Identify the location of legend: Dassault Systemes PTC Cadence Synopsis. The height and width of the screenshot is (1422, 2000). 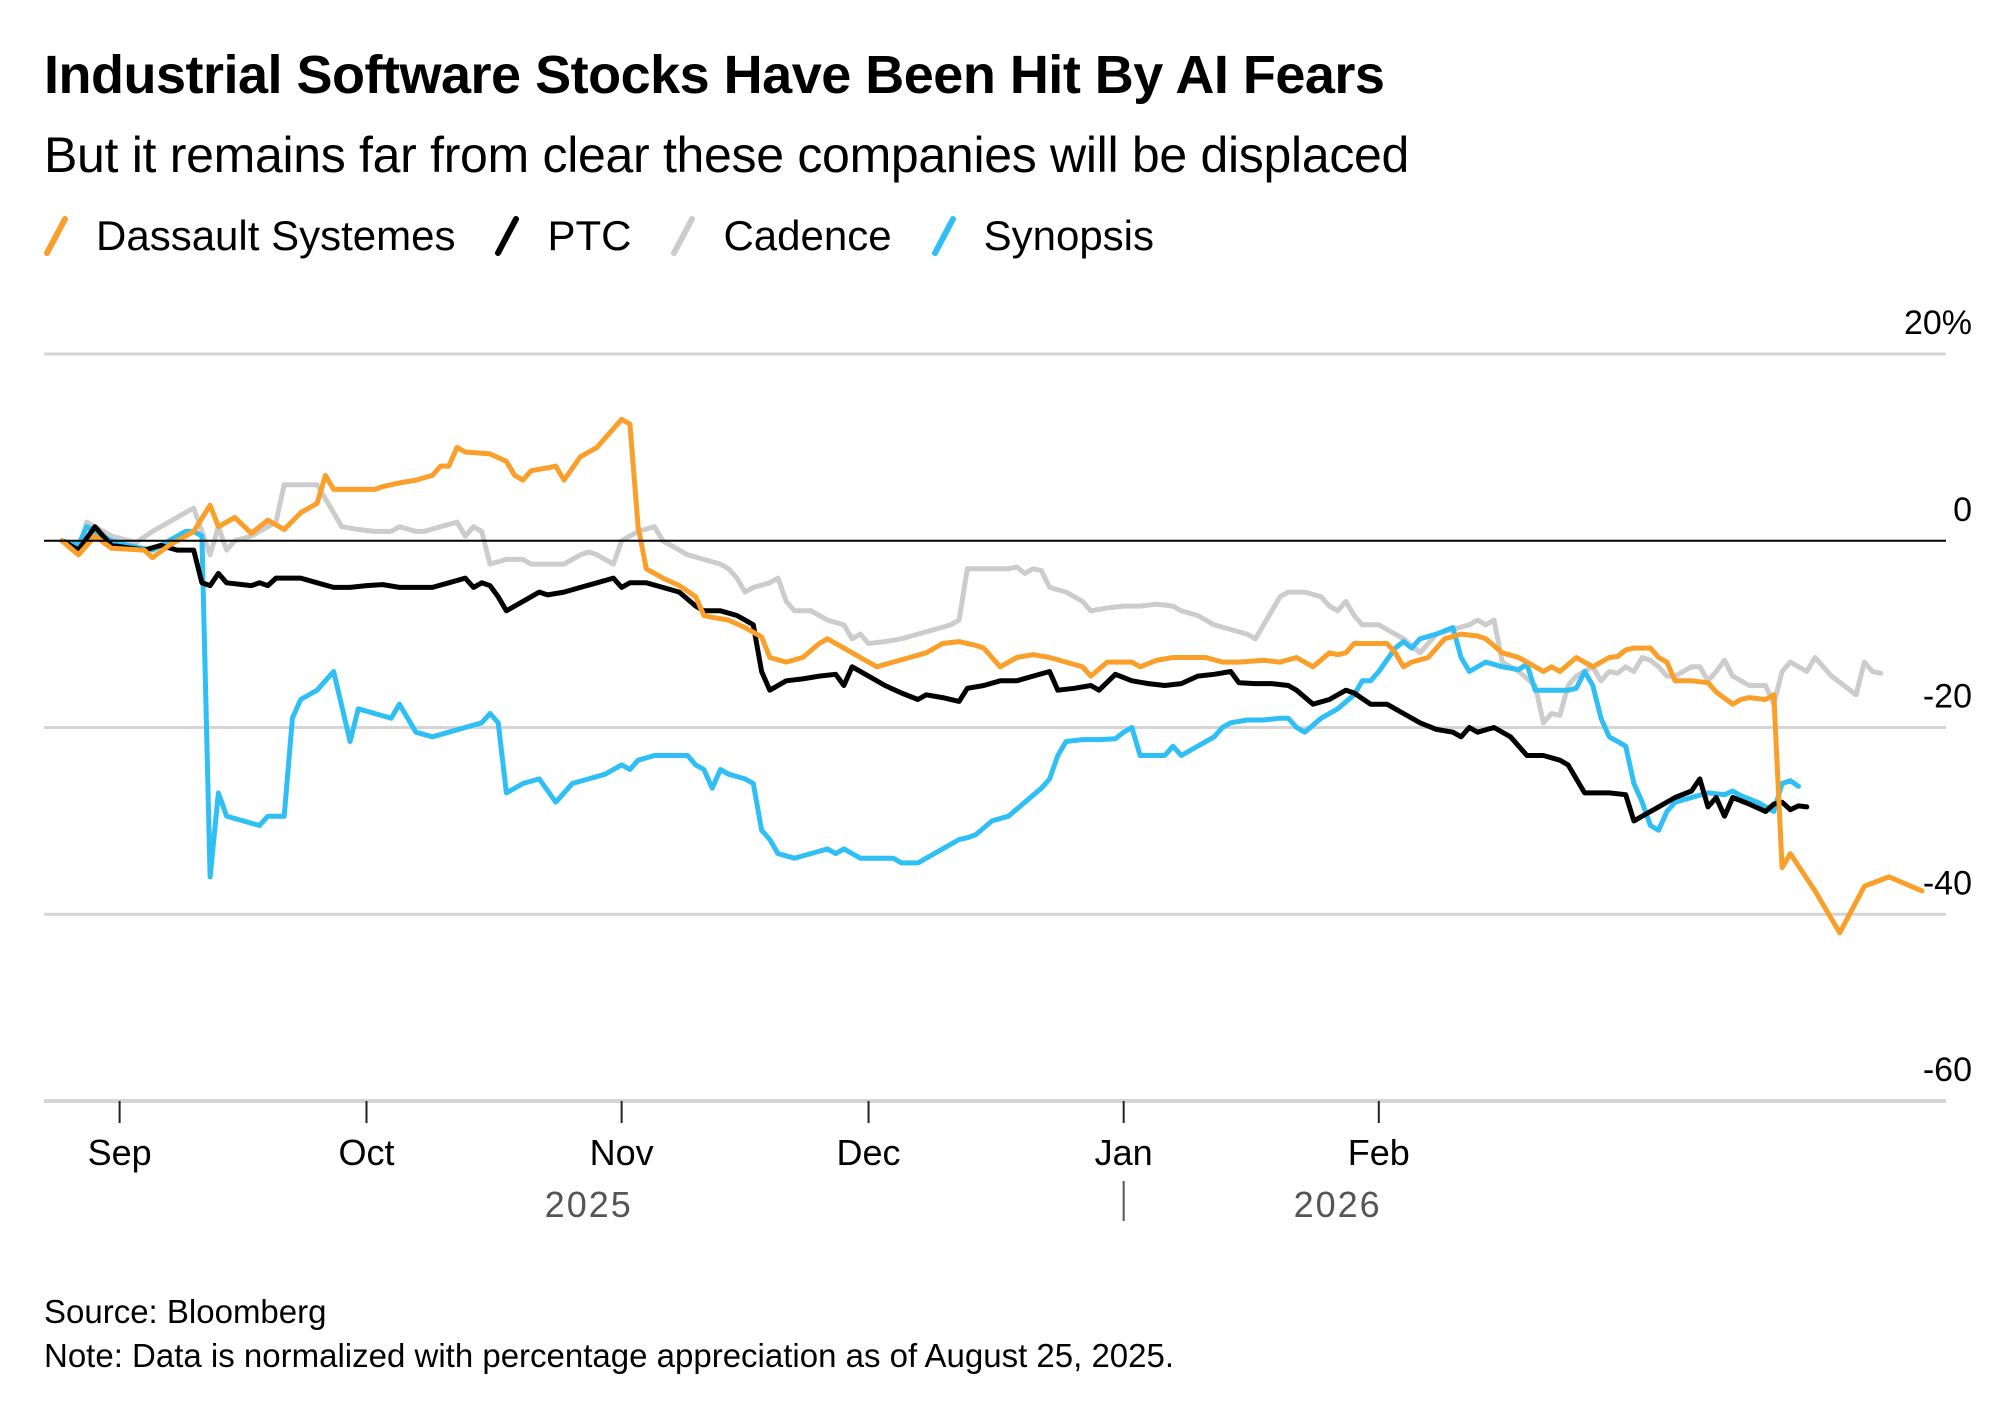
(619, 236).